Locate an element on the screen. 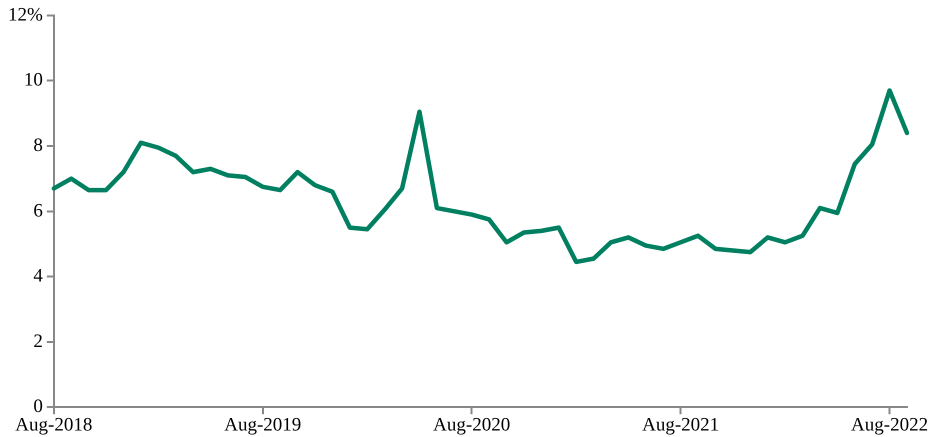  x-tick-label: Aug-2022 is located at coordinates (889, 425).